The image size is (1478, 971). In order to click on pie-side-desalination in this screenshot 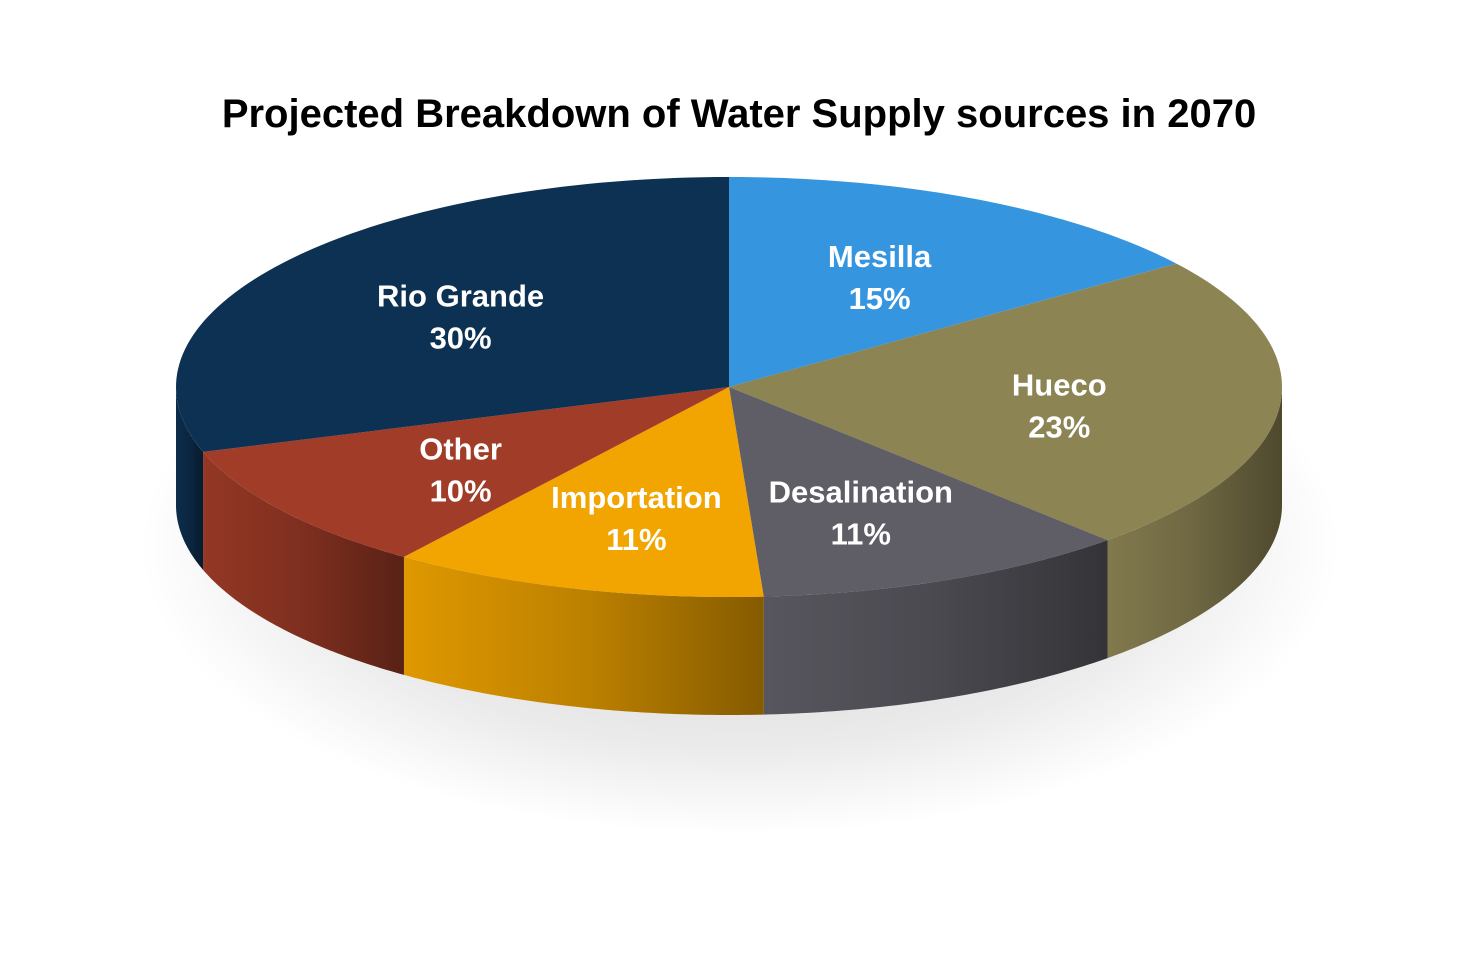, I will do `click(935, 627)`.